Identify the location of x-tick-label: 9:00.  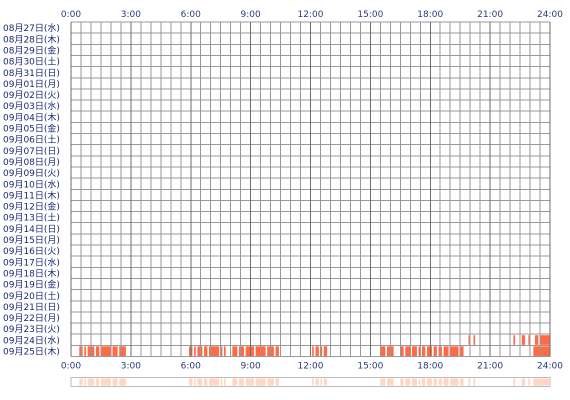
(251, 367).